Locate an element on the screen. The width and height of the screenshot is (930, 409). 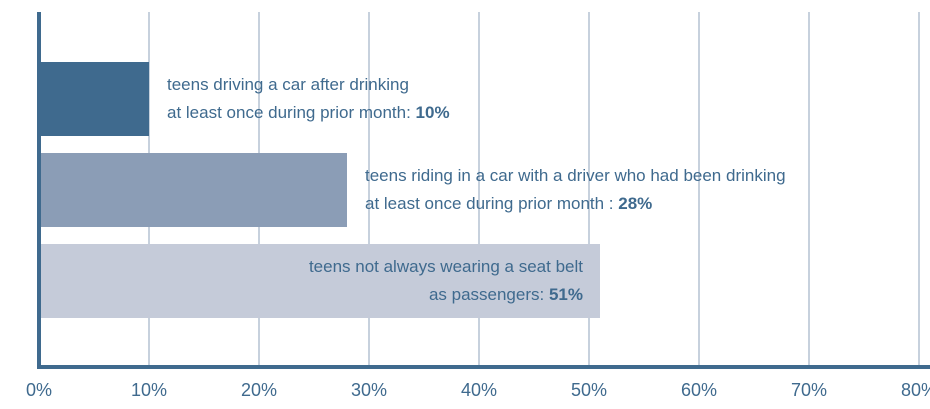
bar-label: at least once during prior month: 10% is located at coordinates (308, 112).